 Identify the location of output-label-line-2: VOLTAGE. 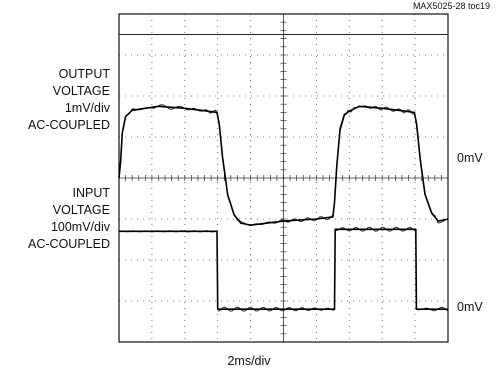
(81, 91).